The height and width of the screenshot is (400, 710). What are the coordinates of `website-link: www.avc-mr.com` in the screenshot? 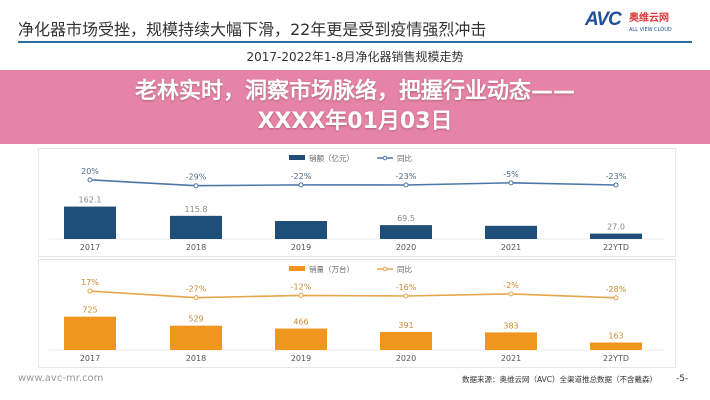 It's located at (61, 378).